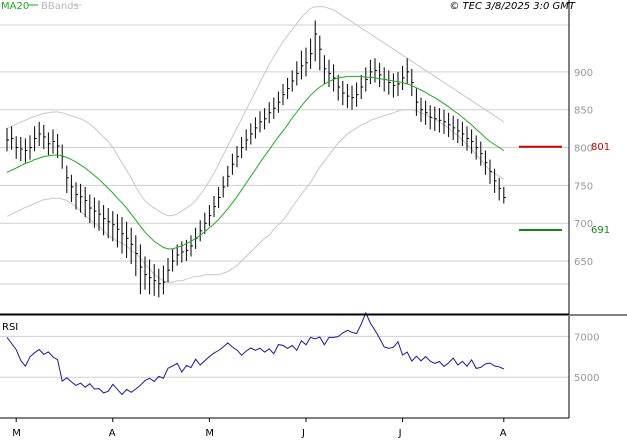 Image resolution: width=627 pixels, height=440 pixels. Describe the element at coordinates (583, 224) in the screenshot. I see `price-tick-label-700: 700` at that location.